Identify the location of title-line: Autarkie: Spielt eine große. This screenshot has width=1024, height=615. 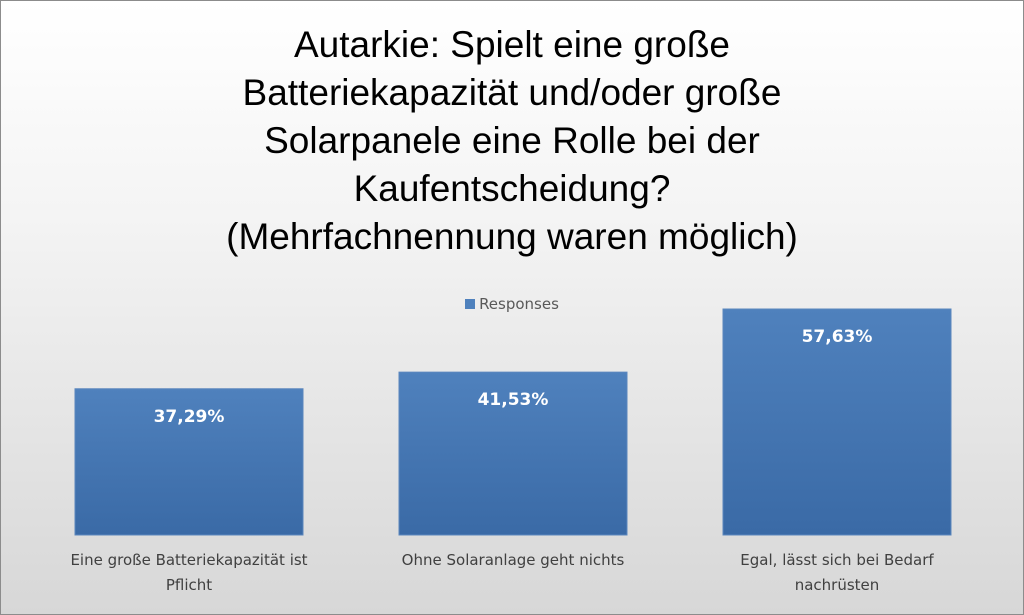
(511, 44).